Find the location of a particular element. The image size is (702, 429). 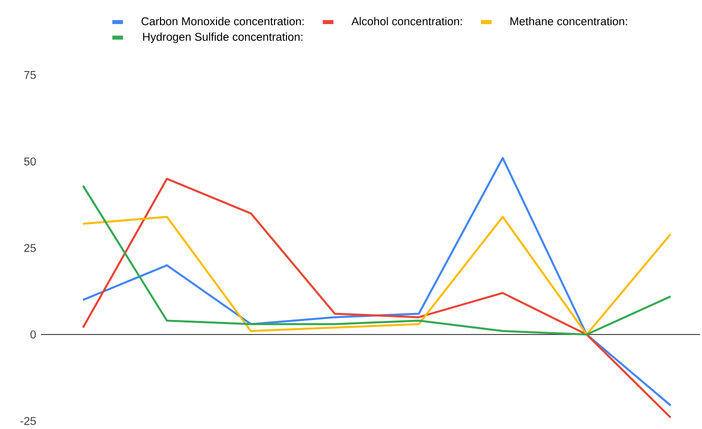

legend-label: Alcohol concentration: is located at coordinates (406, 21).